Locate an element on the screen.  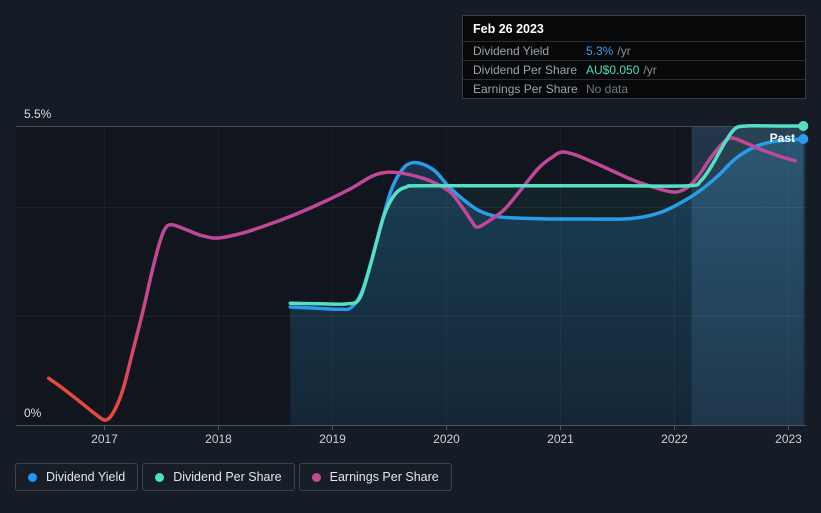
tooltip-row-dividend-yield: Dividend Yield 5.3% /yr is located at coordinates (634, 50).